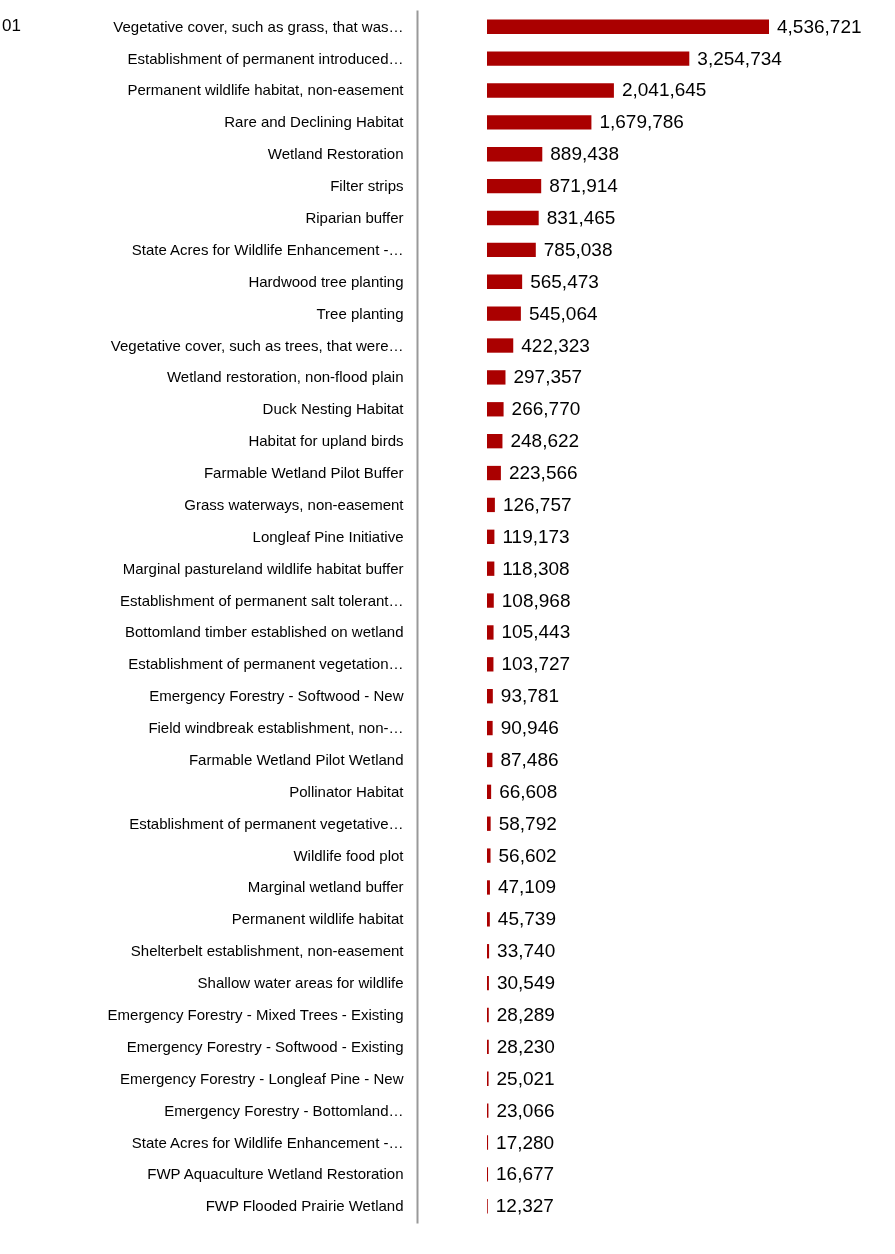 The image size is (895, 1254). Describe the element at coordinates (584, 154) in the screenshot. I see `data-label: 889,438` at that location.